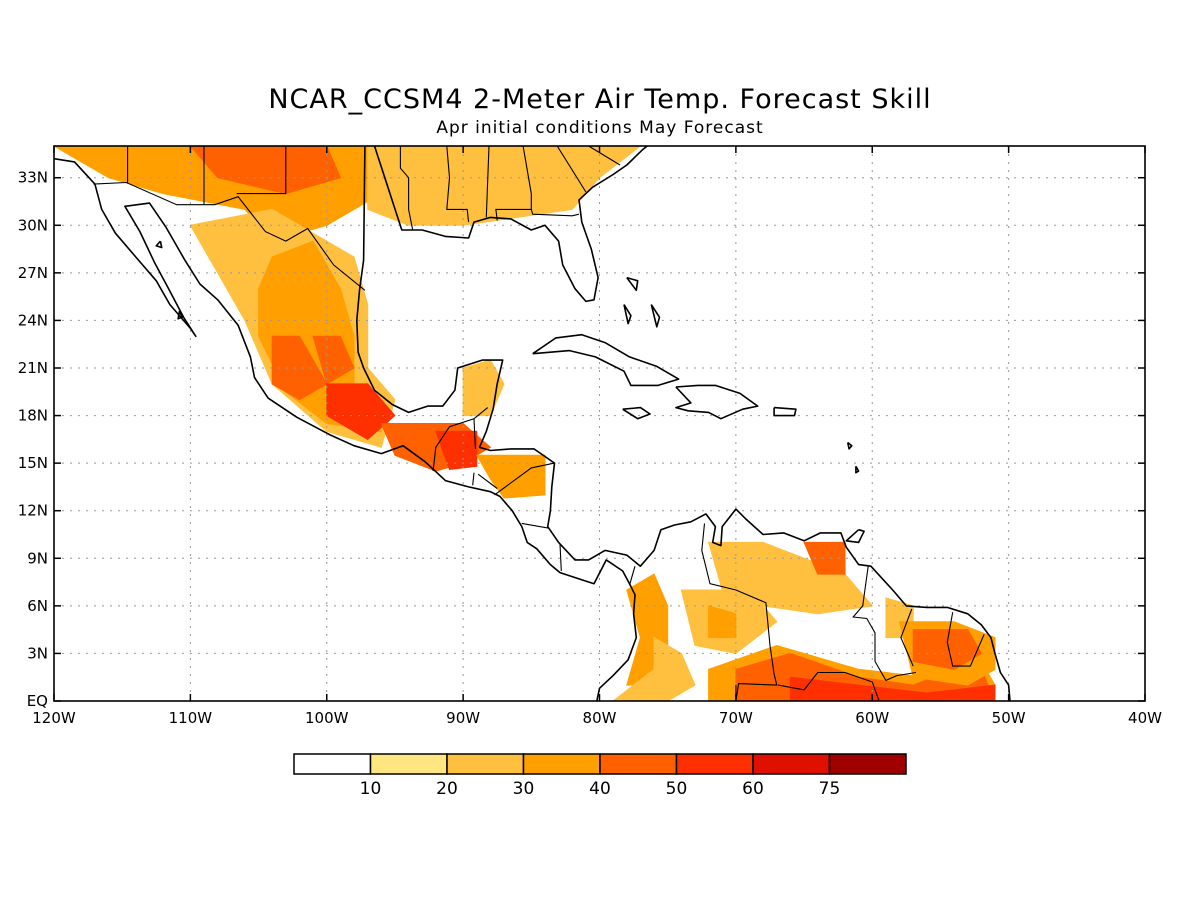 This screenshot has height=900, width=1200. I want to click on lat-label-6N: 6N, so click(37, 606).